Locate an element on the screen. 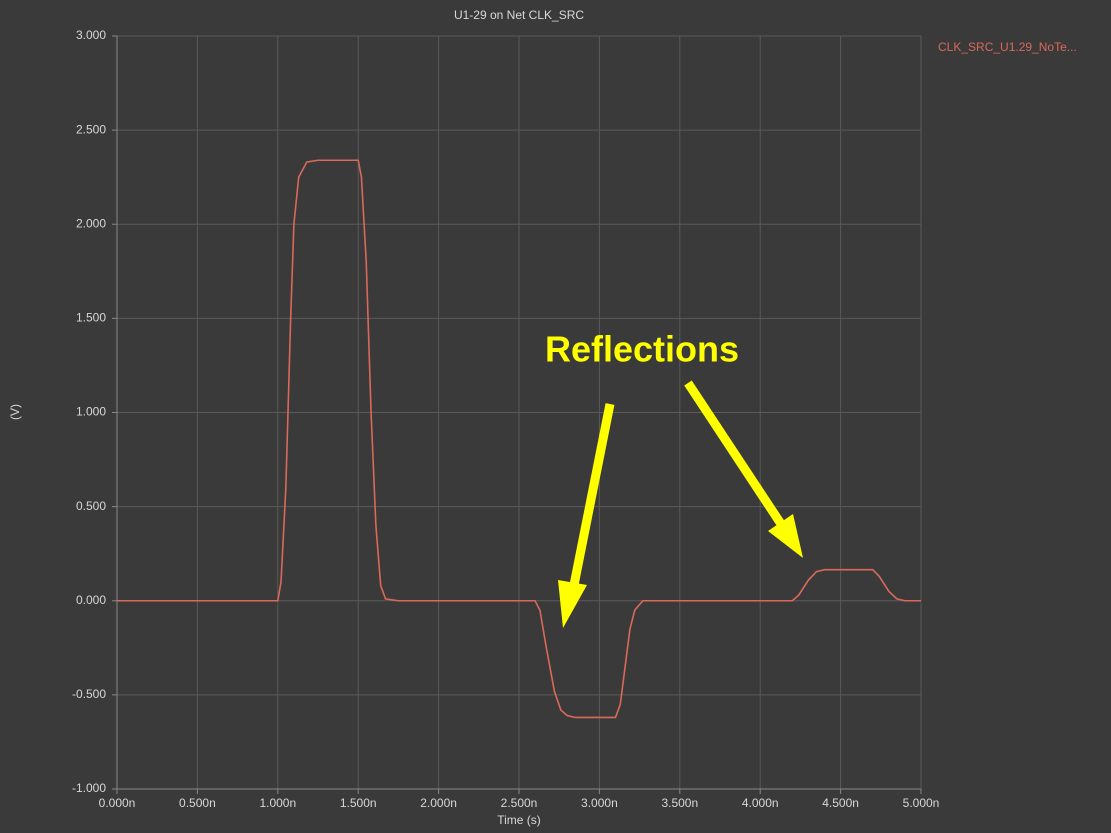 The height and width of the screenshot is (833, 1111). x-tick-label: 3.500n is located at coordinates (679, 803).